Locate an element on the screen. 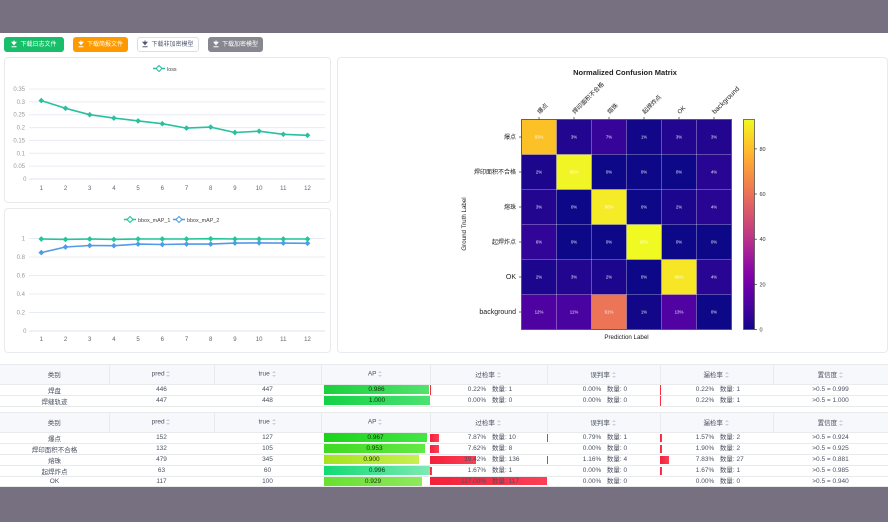 The height and width of the screenshot is (522, 888). svg-text: Normalized Confusion Matrix is located at coordinates (625, 72).